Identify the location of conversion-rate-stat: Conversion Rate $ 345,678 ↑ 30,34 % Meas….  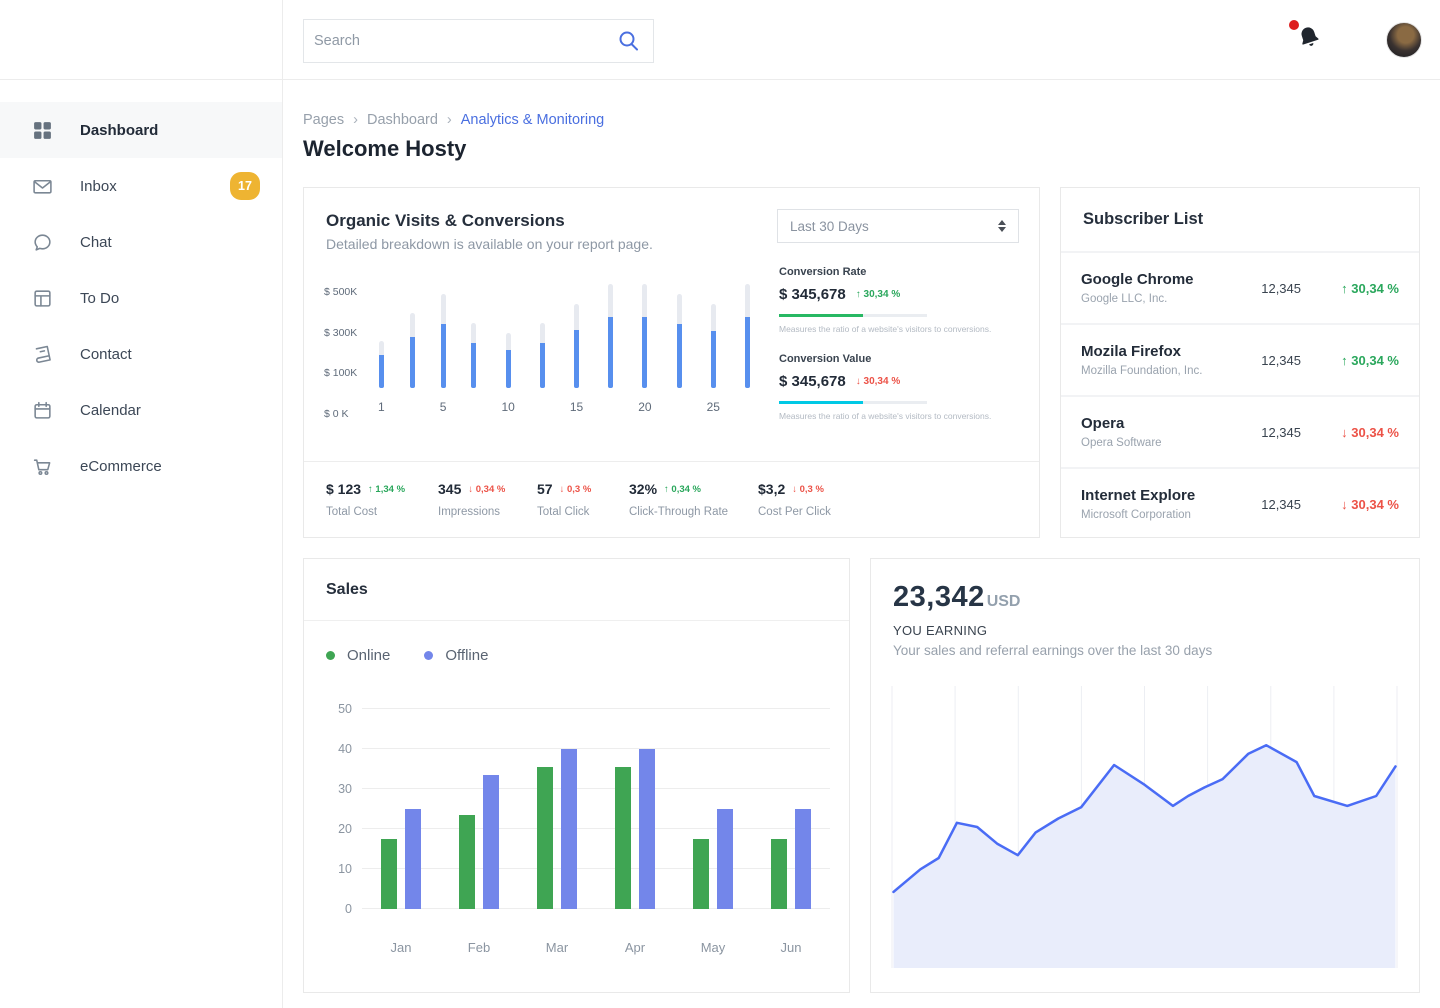
(899, 300).